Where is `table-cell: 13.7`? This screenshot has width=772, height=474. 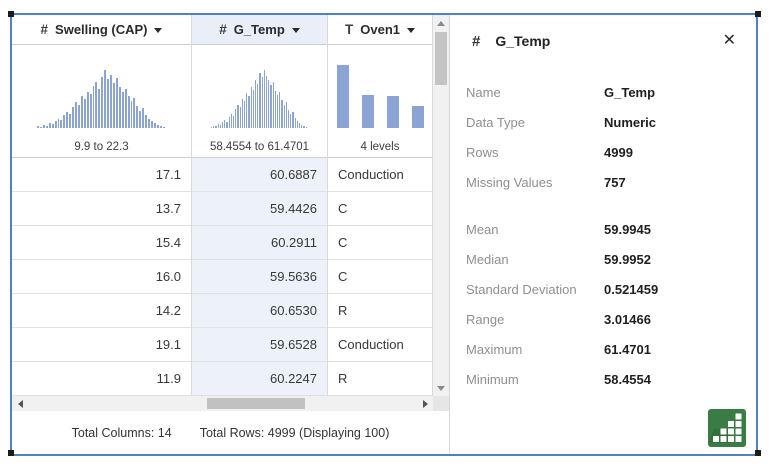 table-cell: 13.7 is located at coordinates (101, 209).